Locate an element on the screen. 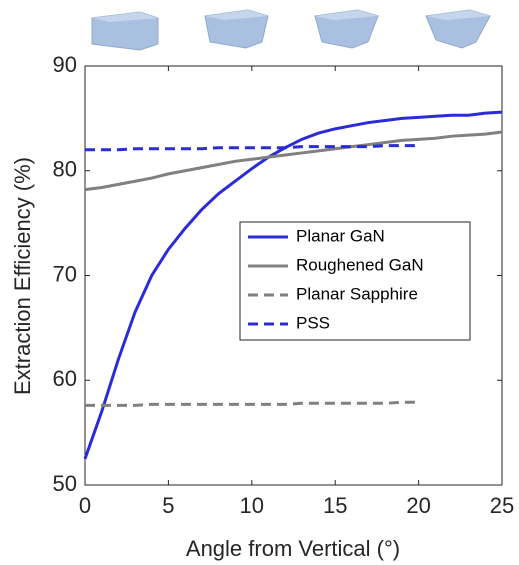  y-tick-label: 90 is located at coordinates (65, 64).